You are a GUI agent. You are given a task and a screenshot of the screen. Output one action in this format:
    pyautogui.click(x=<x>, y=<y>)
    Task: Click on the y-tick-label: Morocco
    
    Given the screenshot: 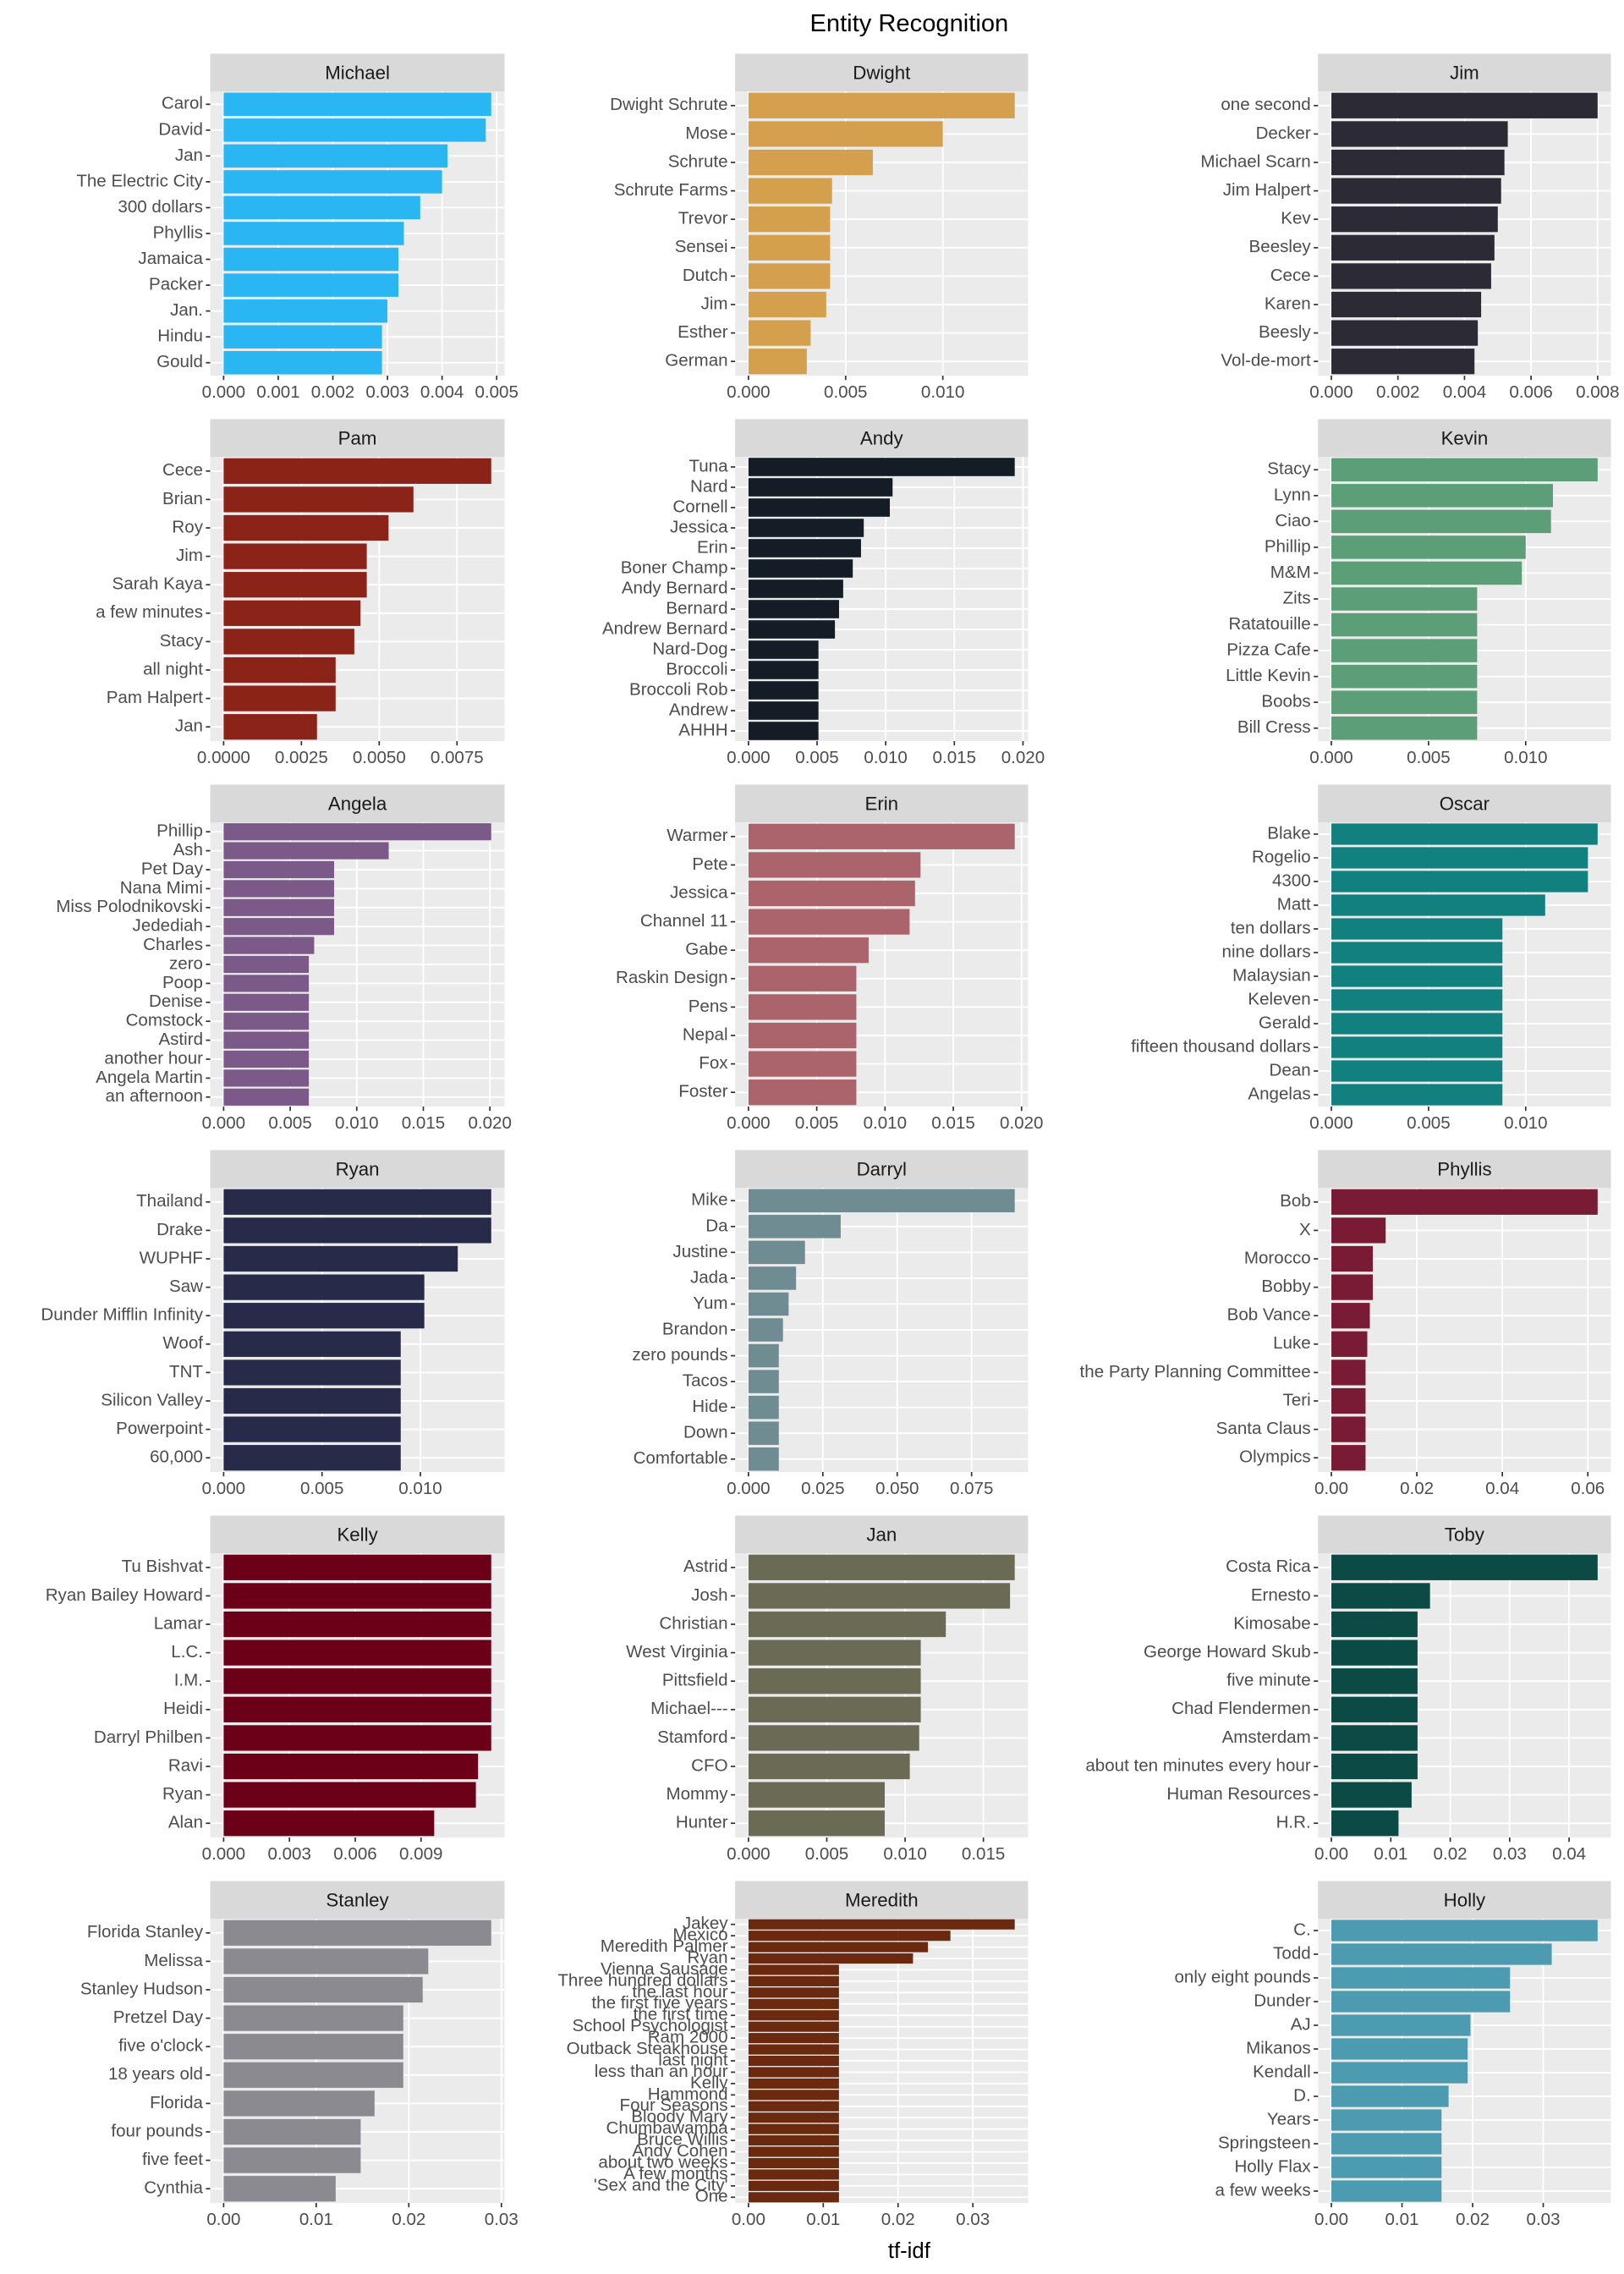 What is the action you would take?
    pyautogui.click(x=1277, y=1257)
    